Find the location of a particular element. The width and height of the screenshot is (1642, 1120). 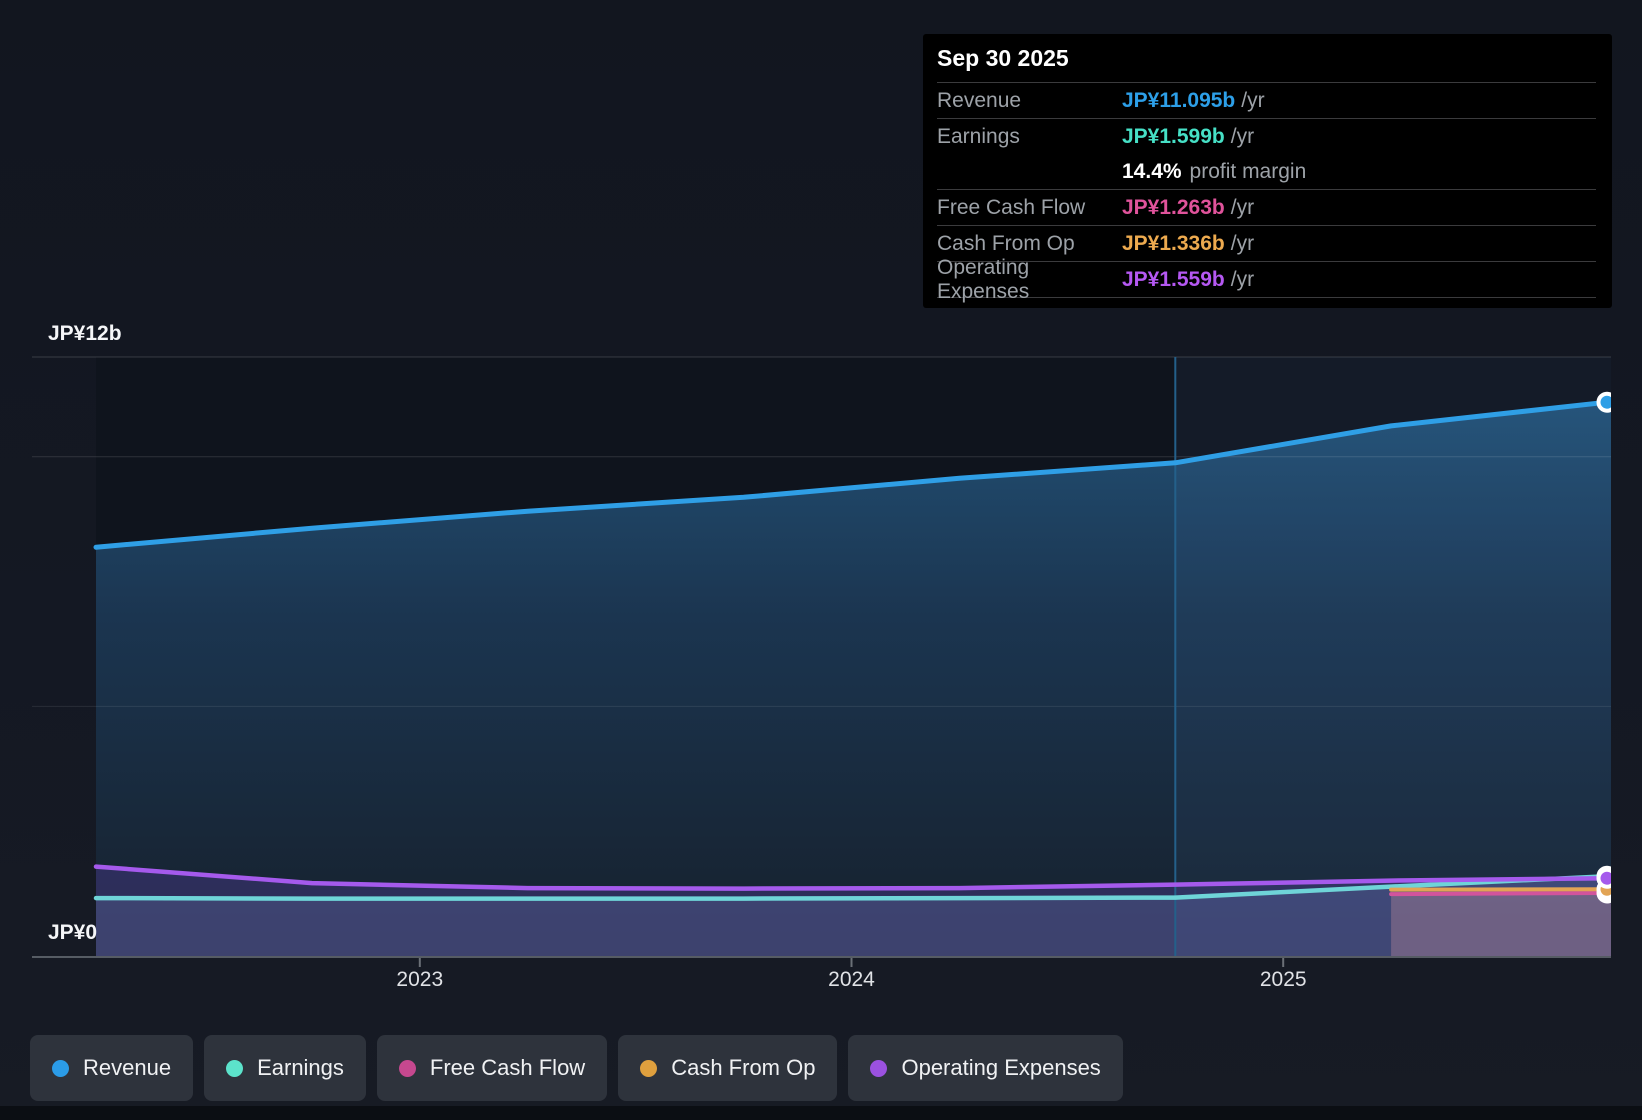

tooltip-row-earnings: Earnings JP¥1.599b /yr is located at coordinates (1266, 136).